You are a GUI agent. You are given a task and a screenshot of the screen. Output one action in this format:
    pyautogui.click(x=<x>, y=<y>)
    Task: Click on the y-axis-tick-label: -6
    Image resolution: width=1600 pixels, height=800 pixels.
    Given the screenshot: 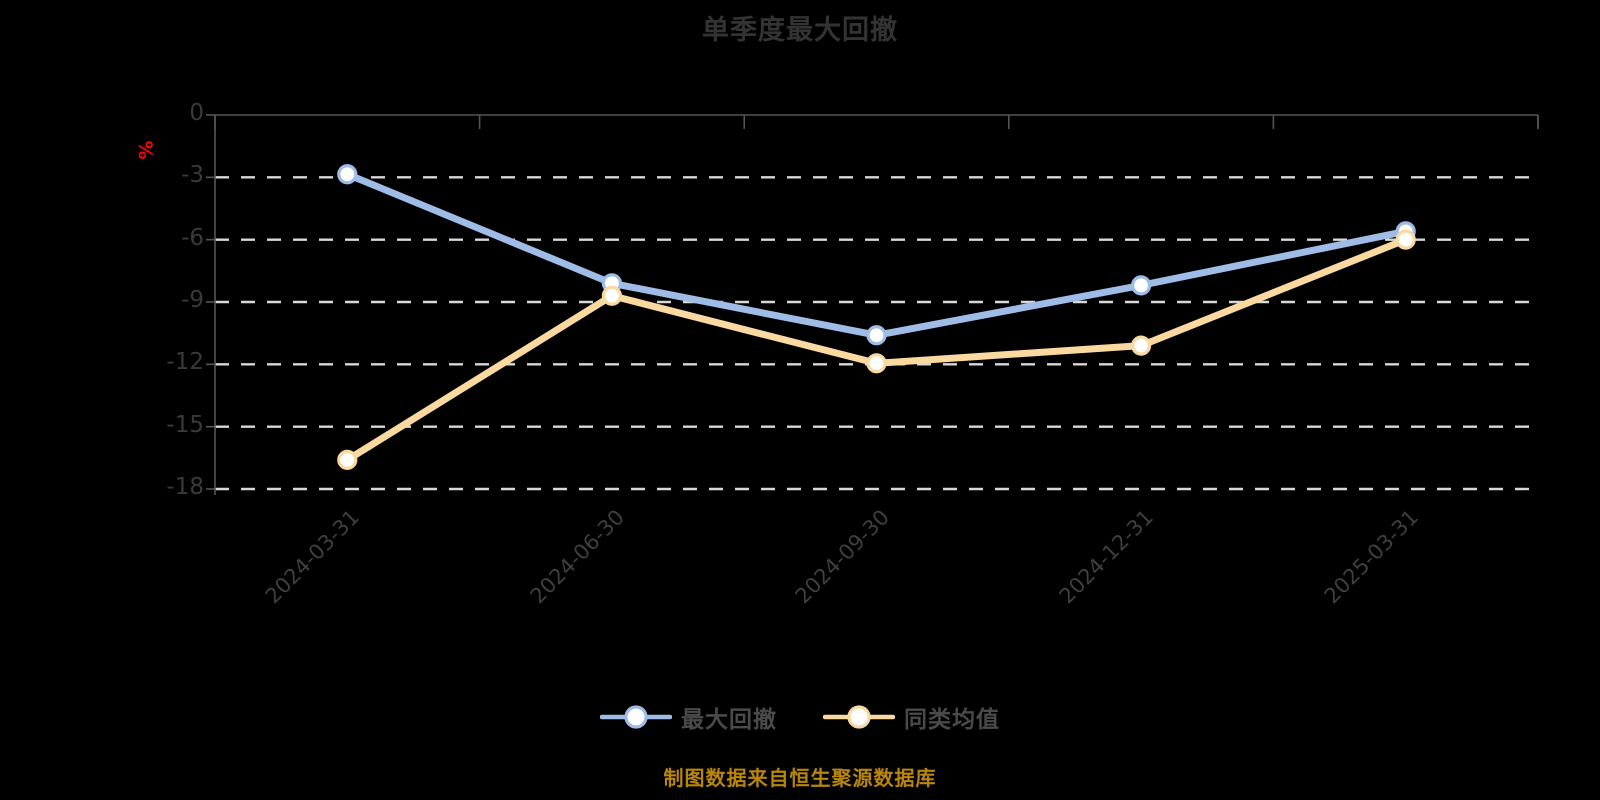 What is the action you would take?
    pyautogui.click(x=192, y=237)
    